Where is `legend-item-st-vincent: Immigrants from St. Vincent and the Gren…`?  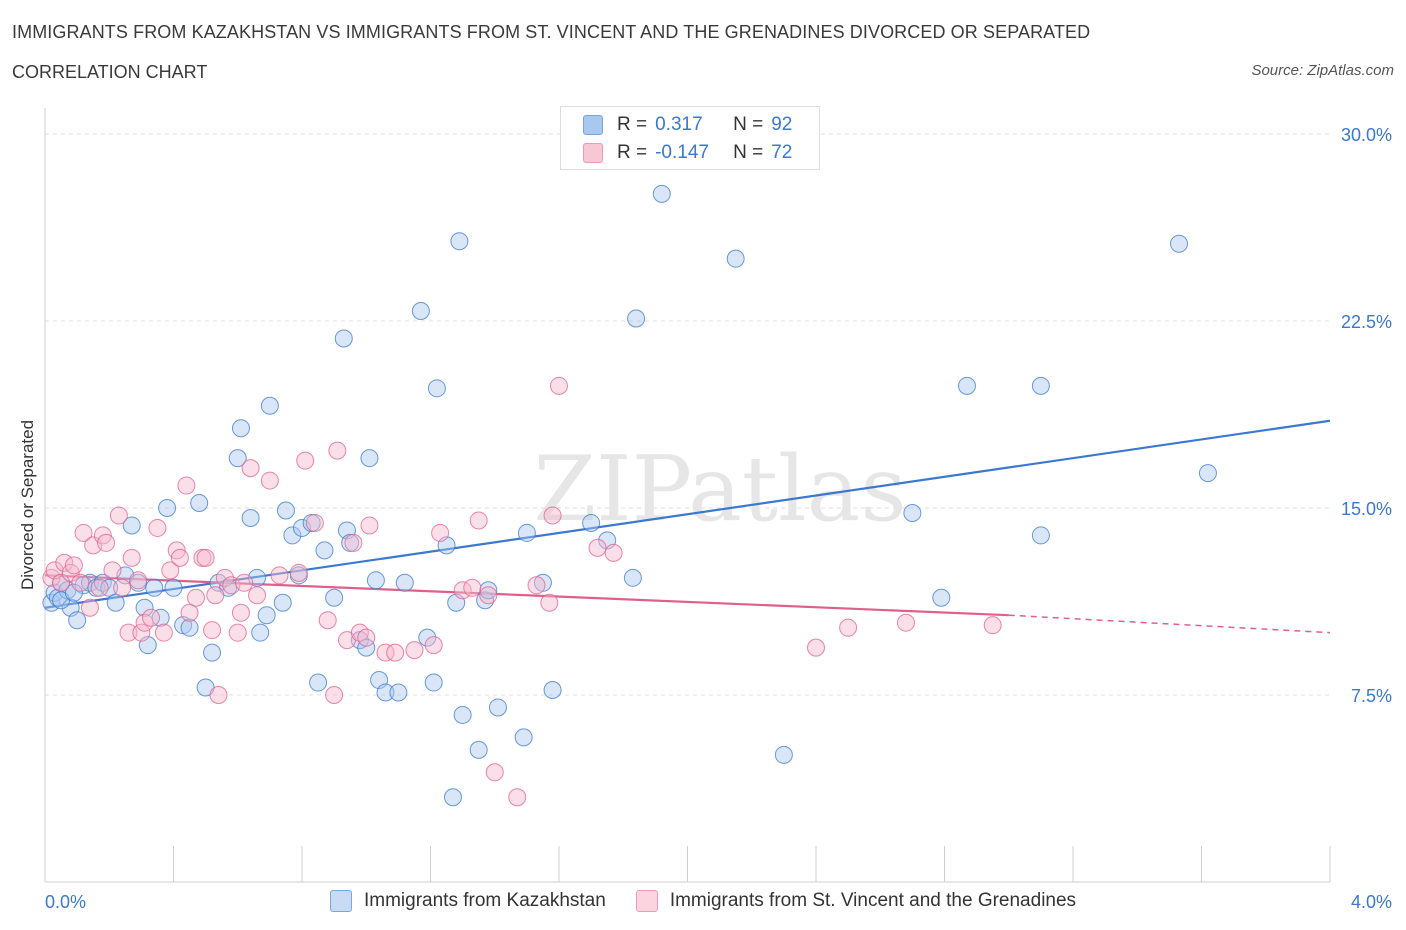 legend-item-st-vincent: Immigrants from St. Vincent and the Gren… is located at coordinates (855, 901).